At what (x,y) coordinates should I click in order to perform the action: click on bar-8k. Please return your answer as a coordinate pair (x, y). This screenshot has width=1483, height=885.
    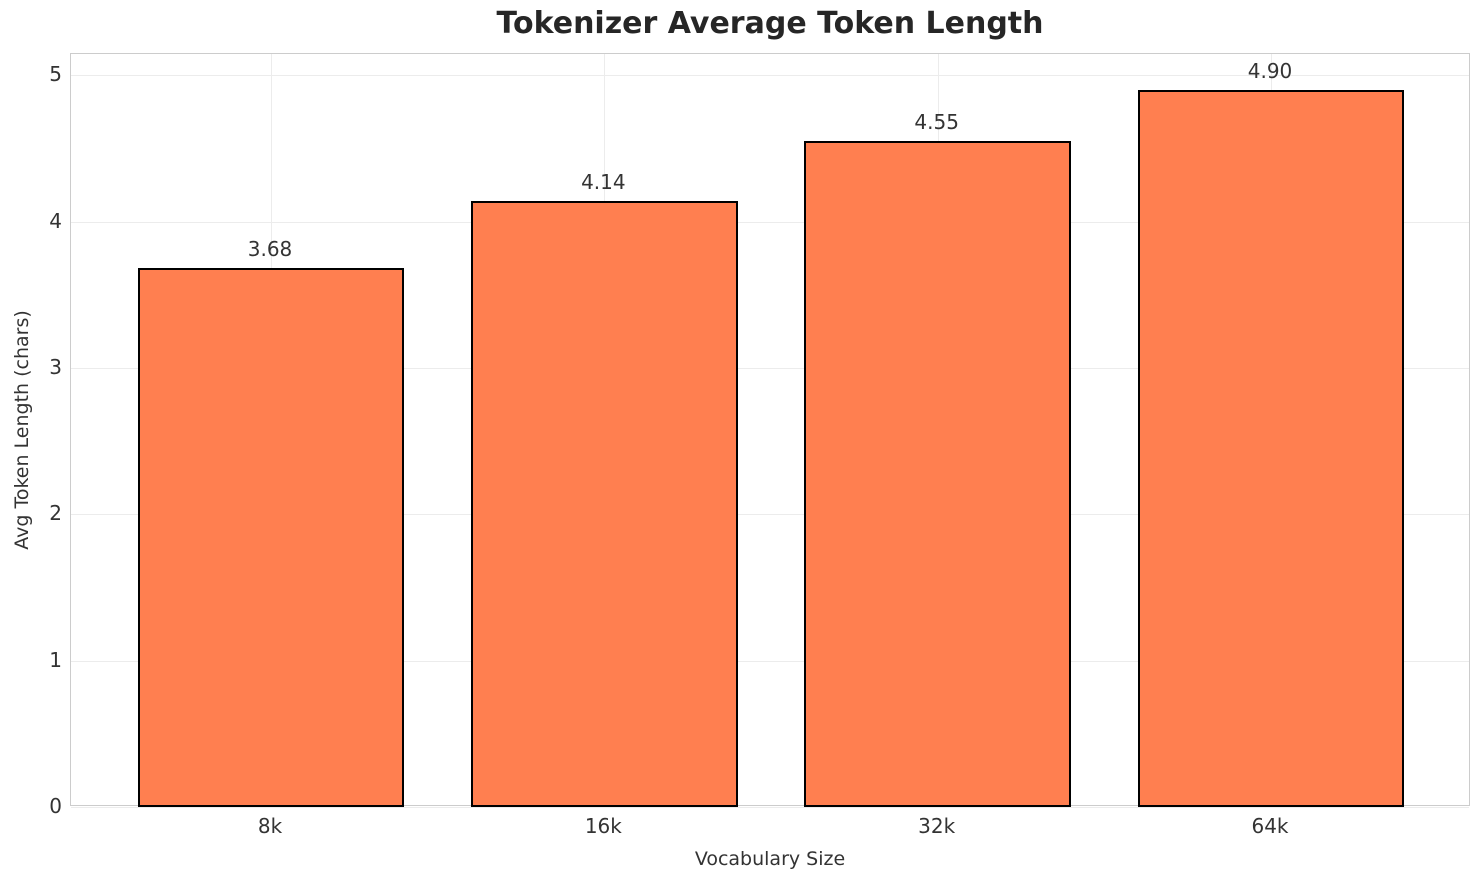
    Looking at the image, I should click on (271, 537).